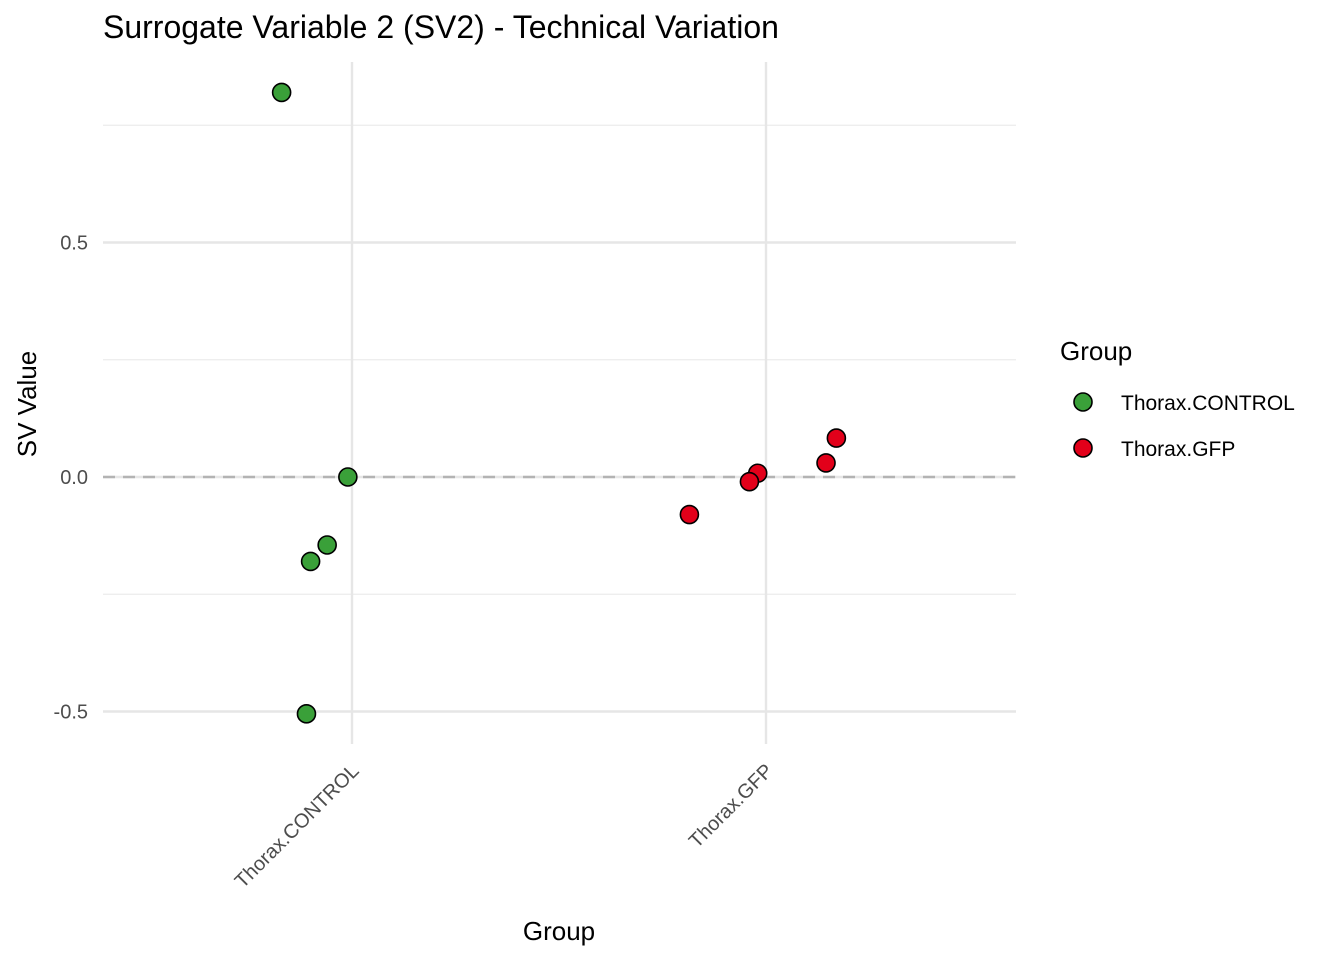  I want to click on y-tick-label: 0.0, so click(74, 478).